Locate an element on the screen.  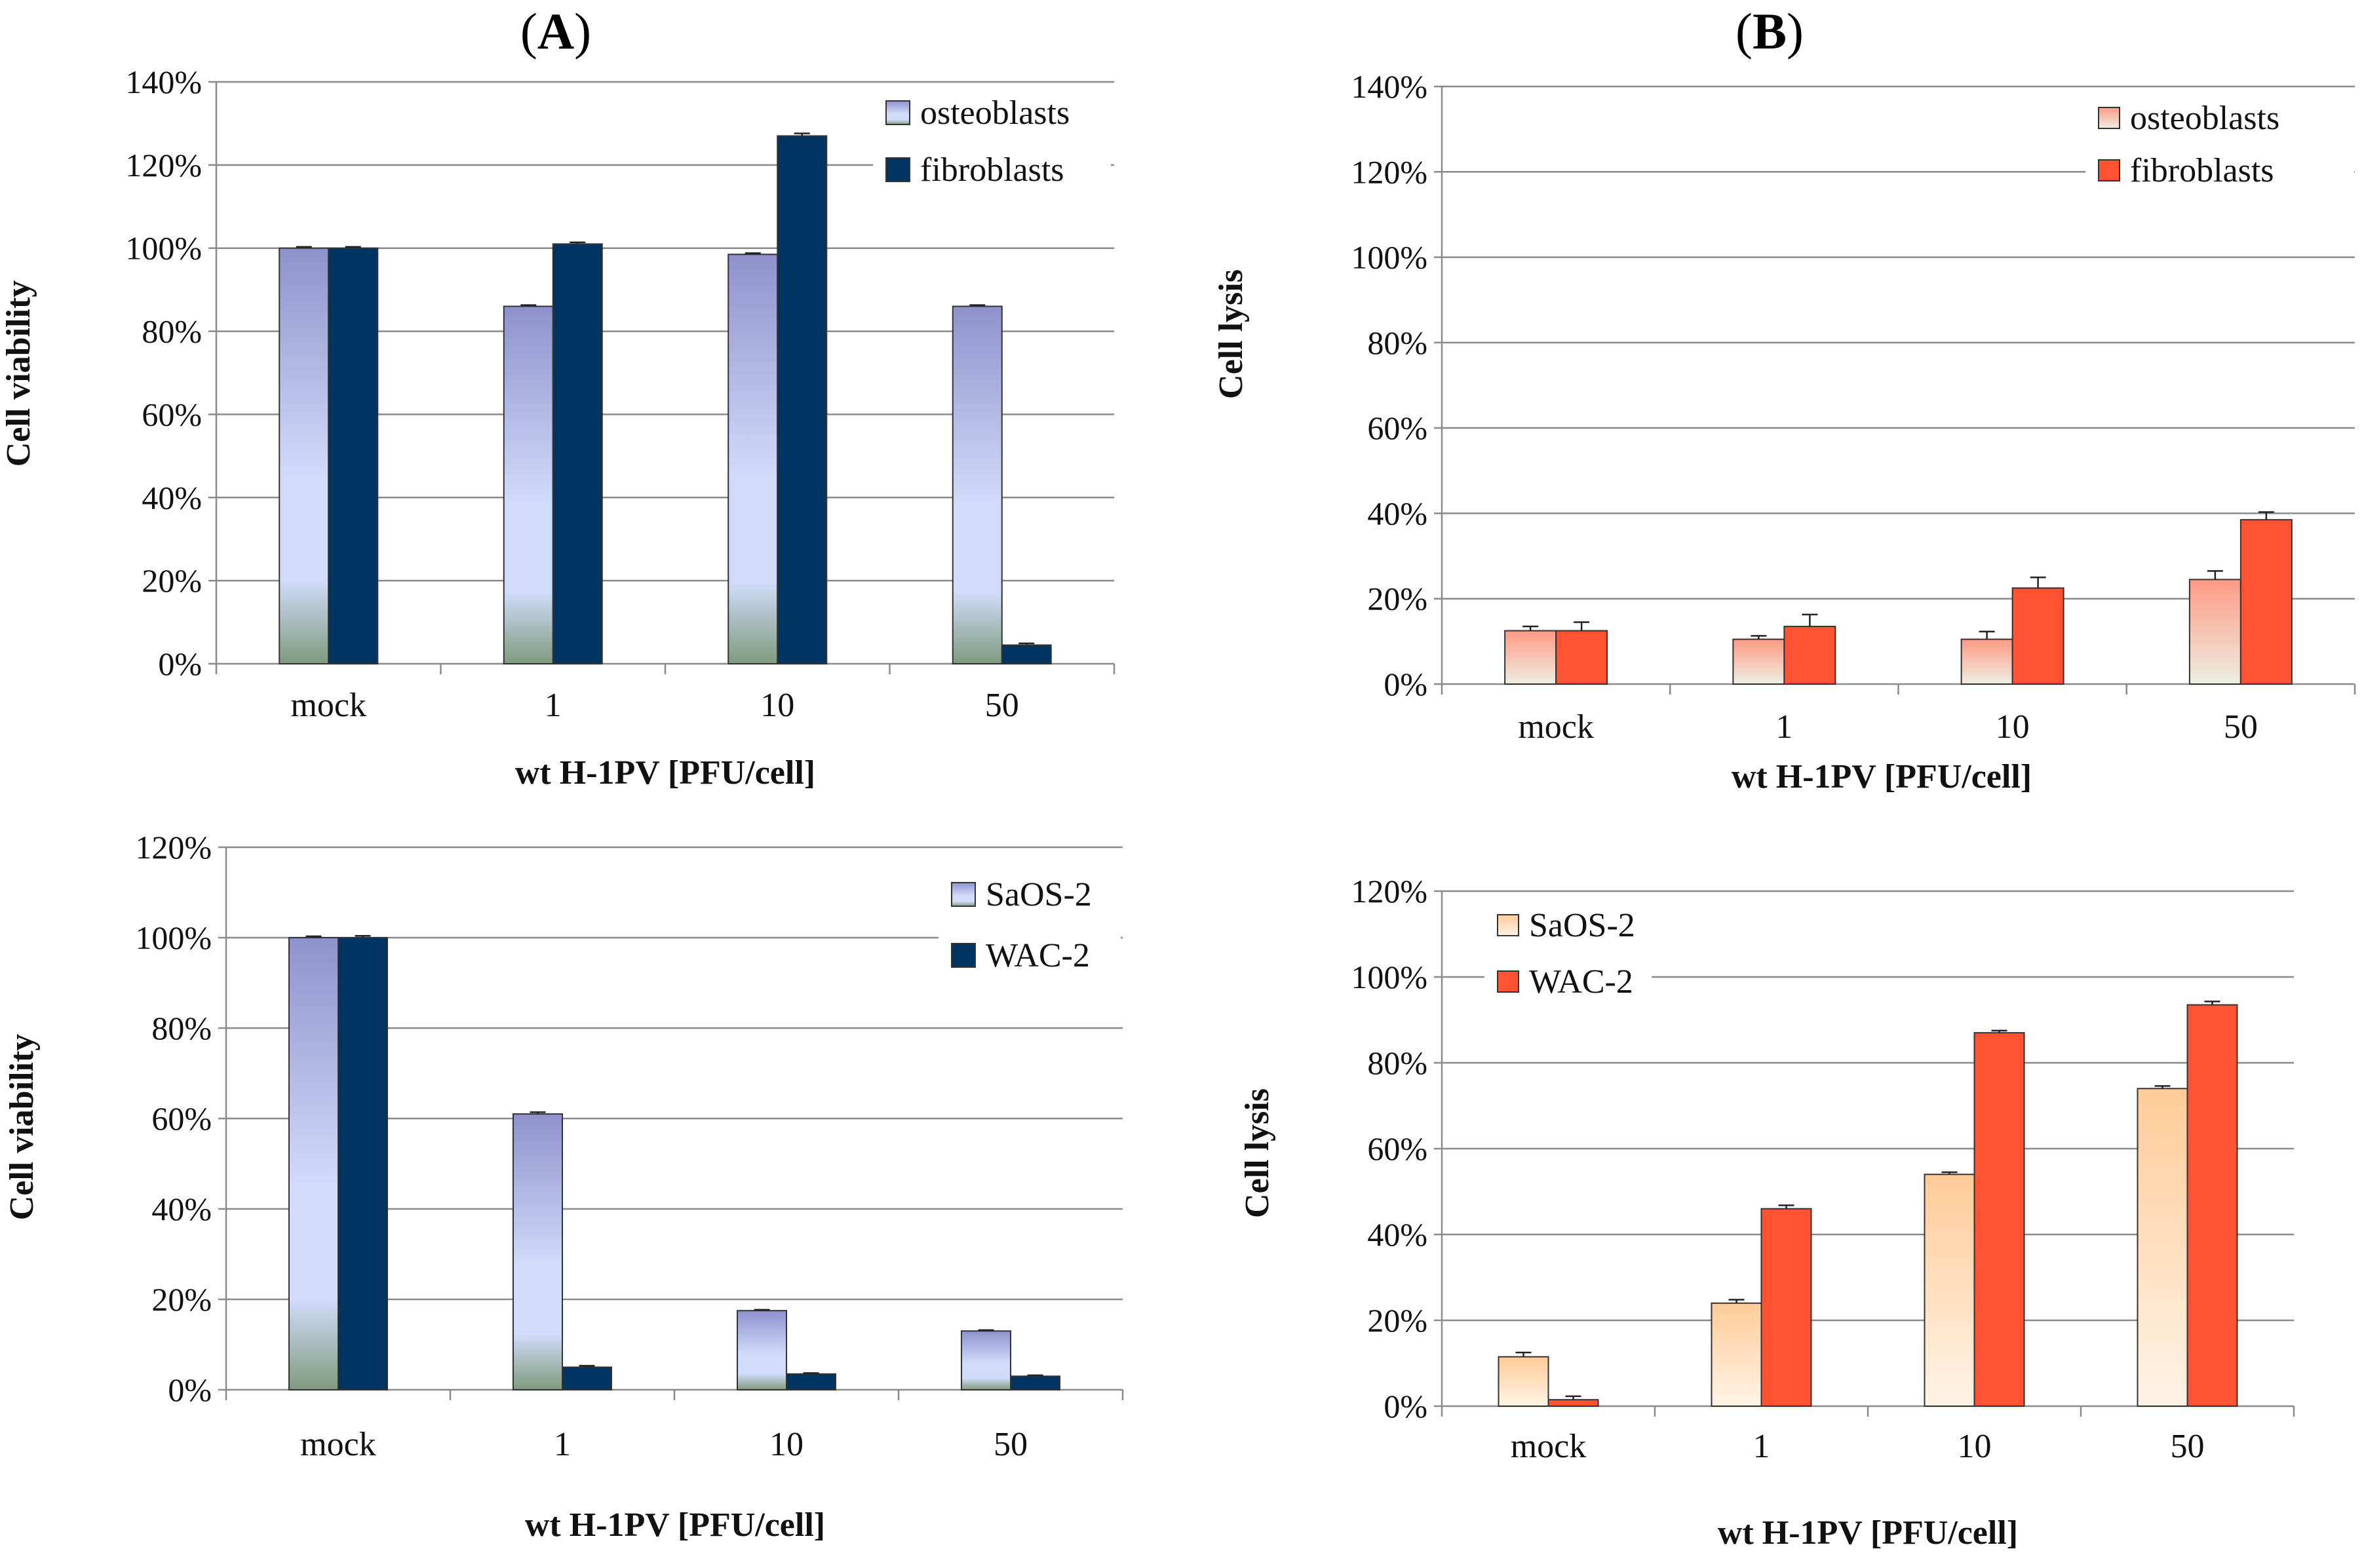
panel-label-a-close: ) is located at coordinates (583, 32).